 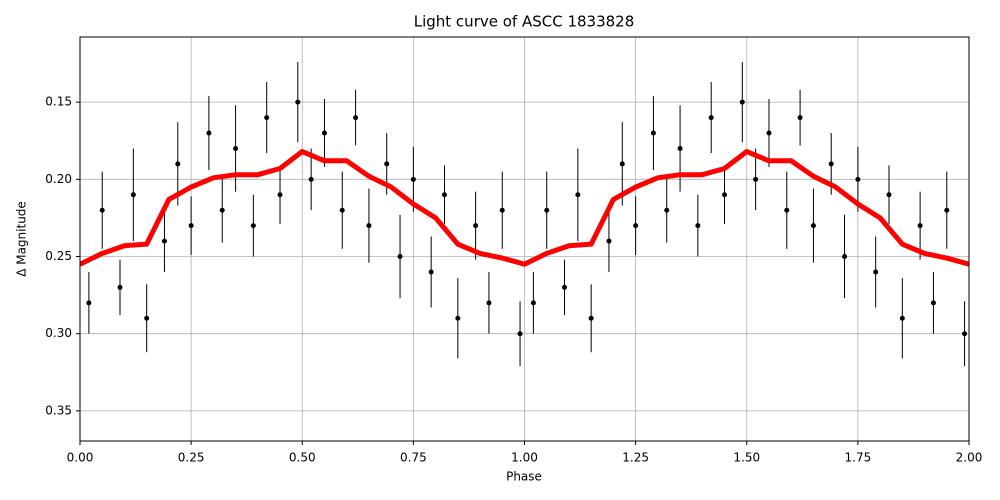 What do you see at coordinates (191, 458) in the screenshot?
I see `x-tick-label: 0.25` at bounding box center [191, 458].